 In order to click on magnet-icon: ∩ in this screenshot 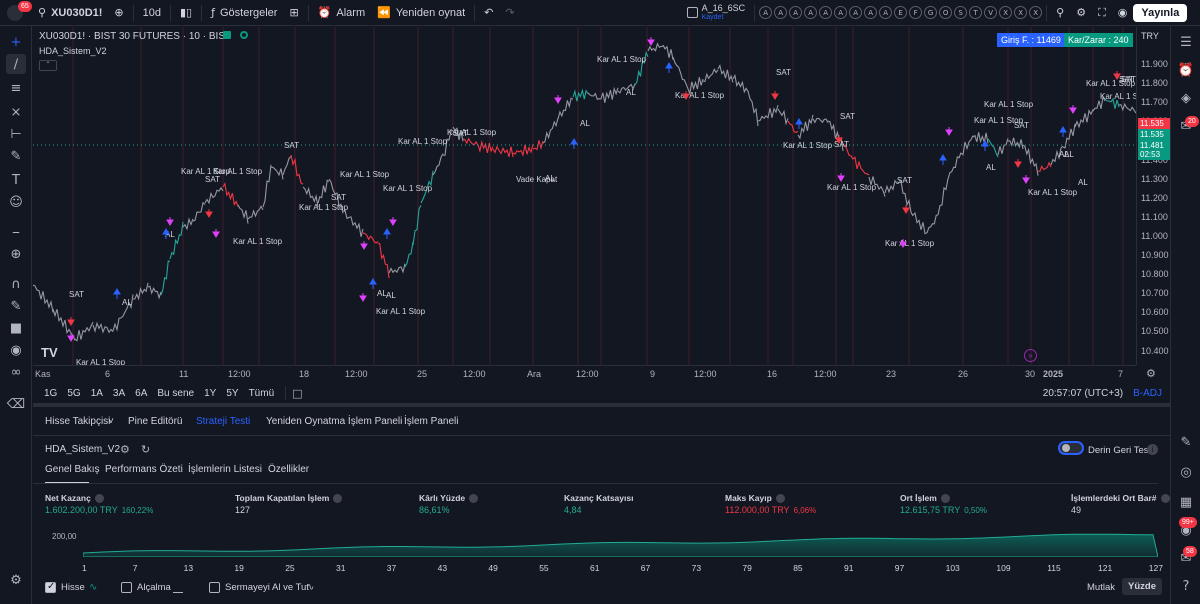, I will do `click(16, 284)`.